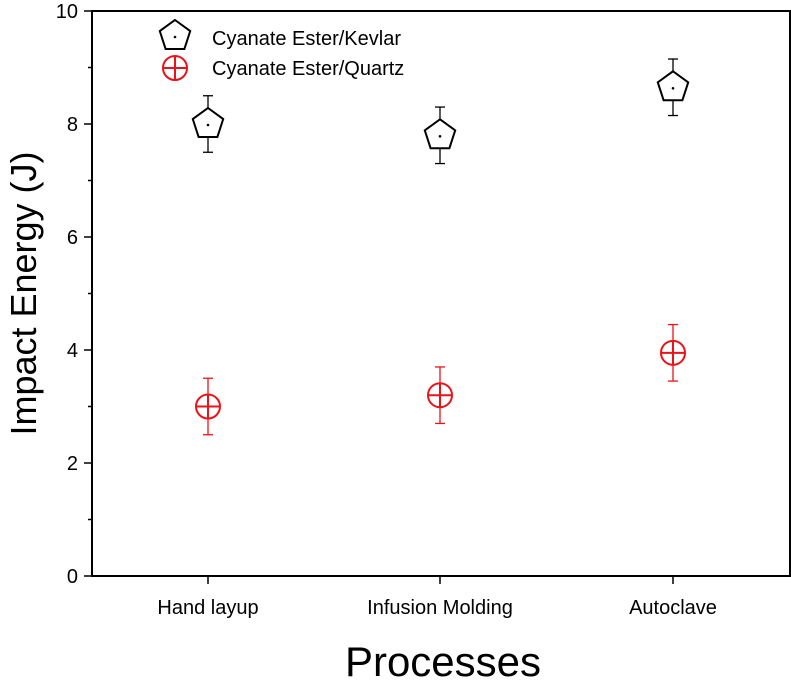  I want to click on legend-label: Cyanate Ester/Quartz, so click(308, 69).